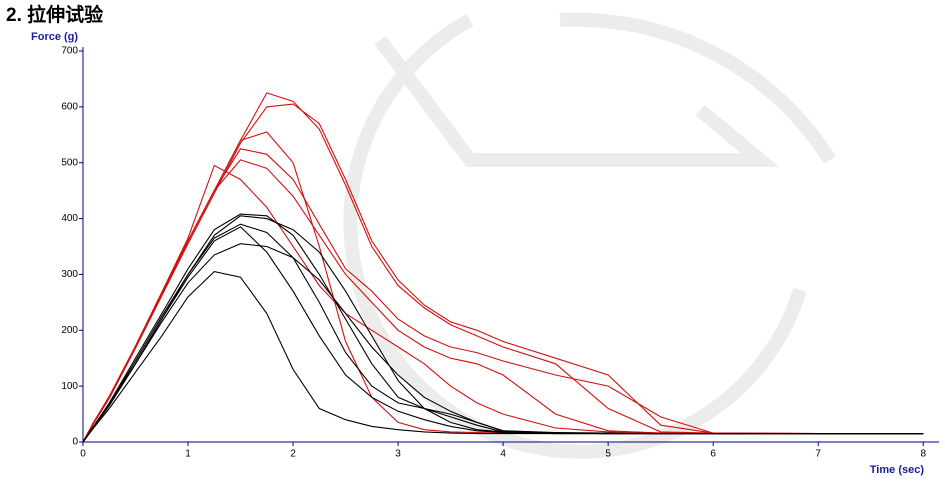 The height and width of the screenshot is (486, 945). Describe the element at coordinates (398, 454) in the screenshot. I see `x-tick-label: 3` at that location.